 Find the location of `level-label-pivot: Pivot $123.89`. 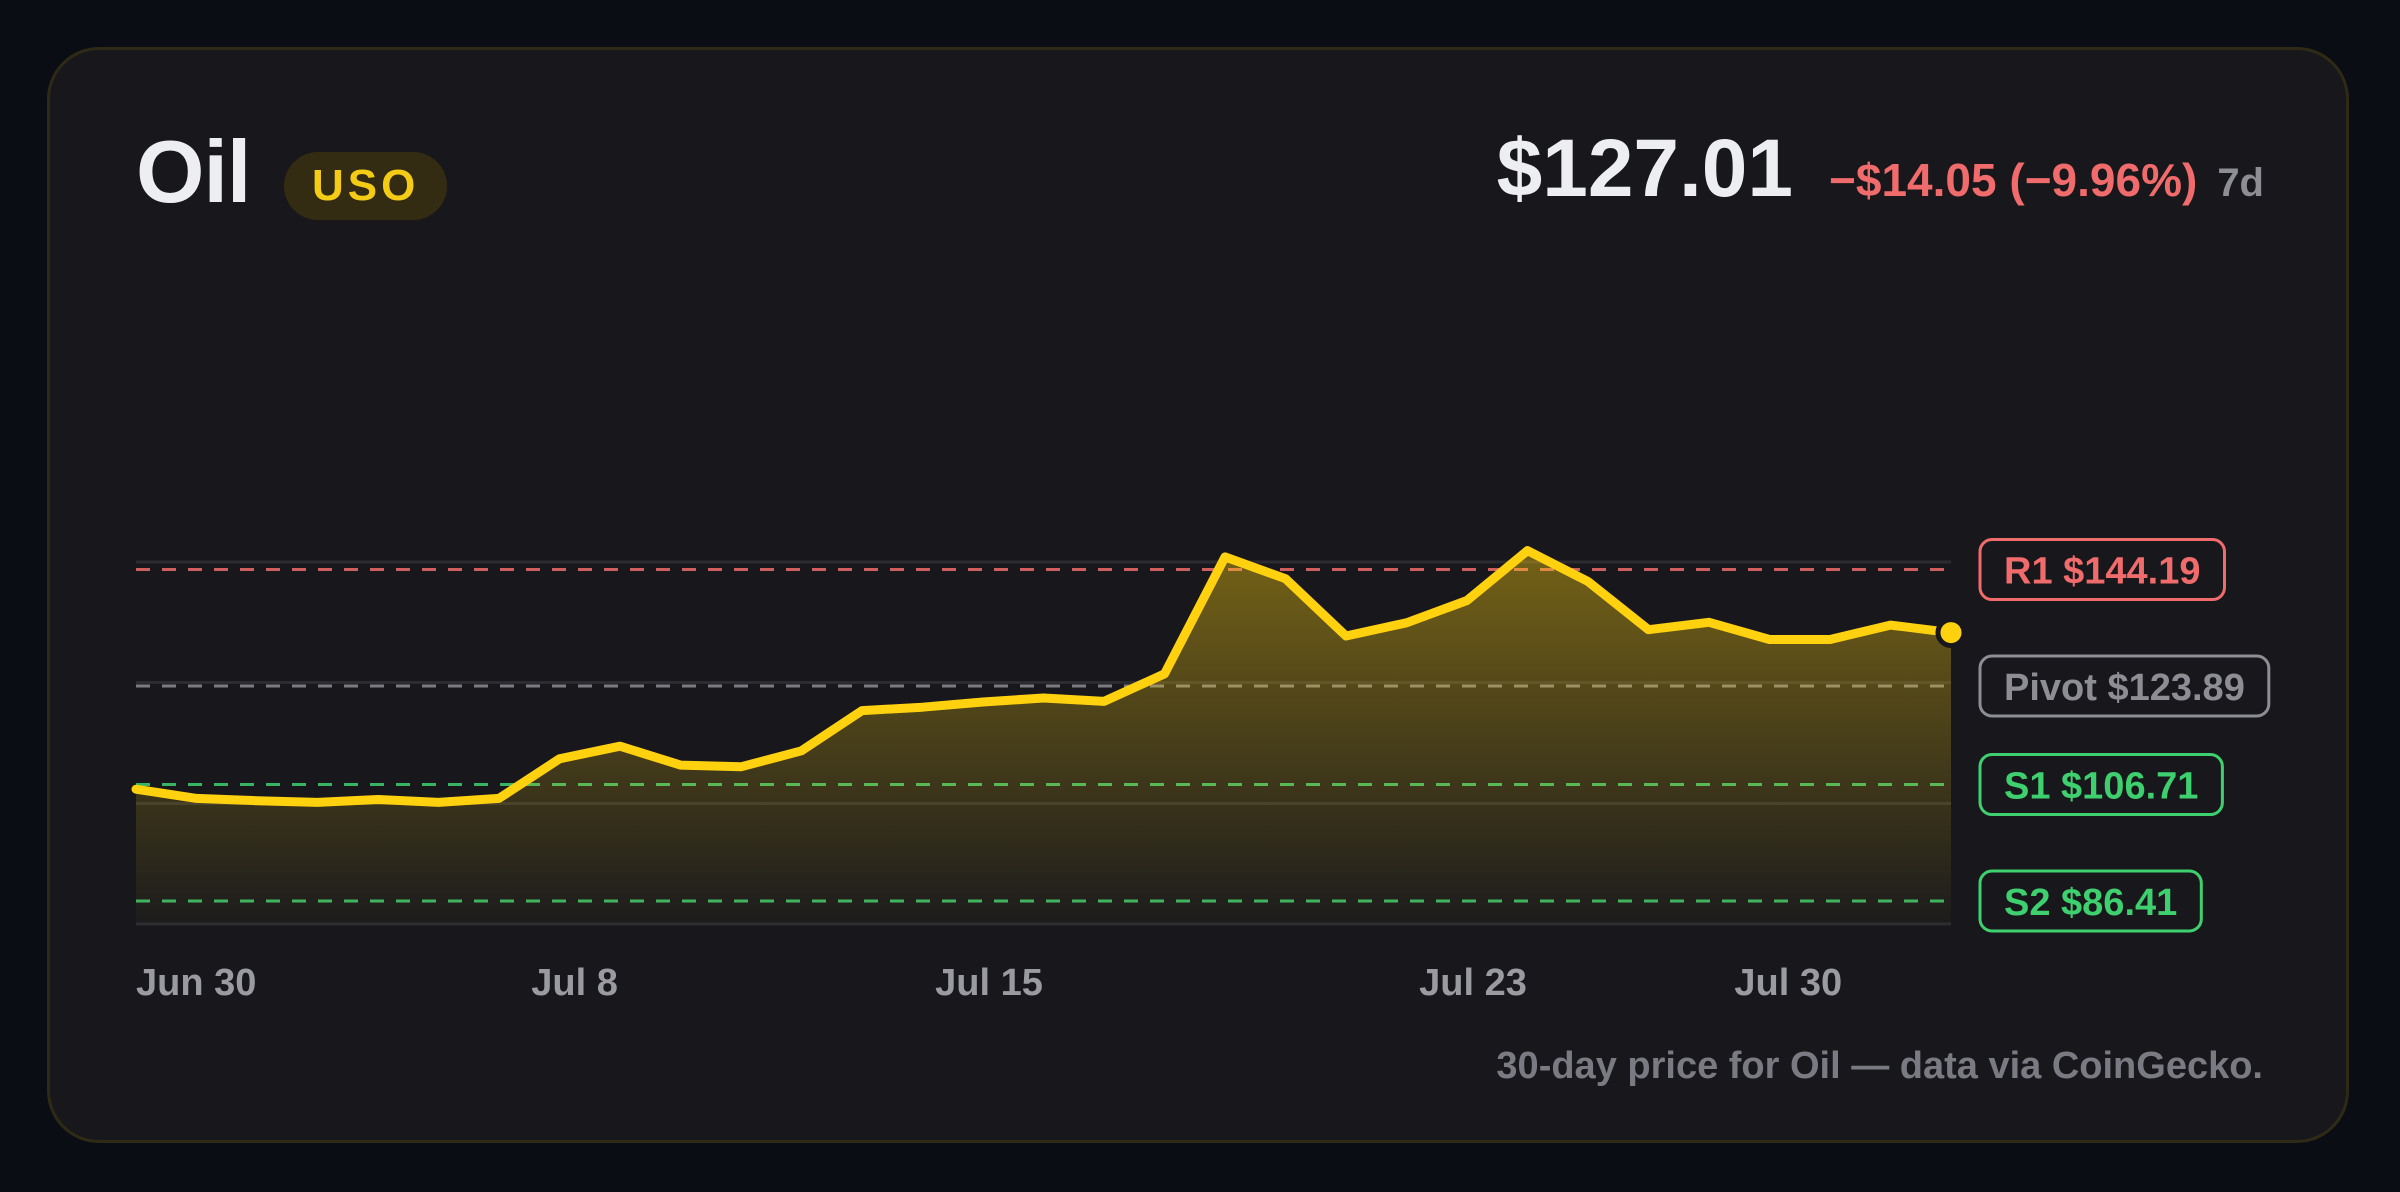

level-label-pivot: Pivot $123.89 is located at coordinates (2124, 686).